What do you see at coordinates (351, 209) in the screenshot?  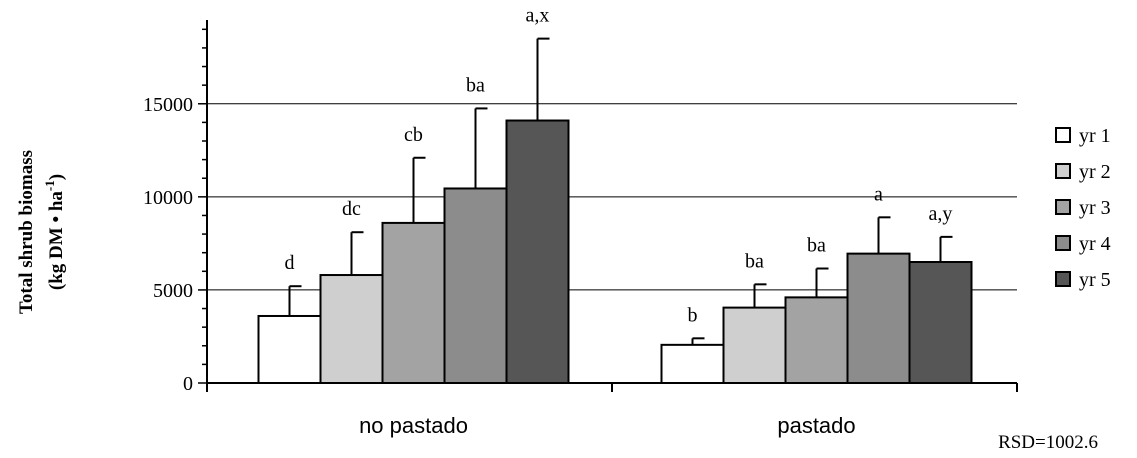 I see `bar-letter: dc` at bounding box center [351, 209].